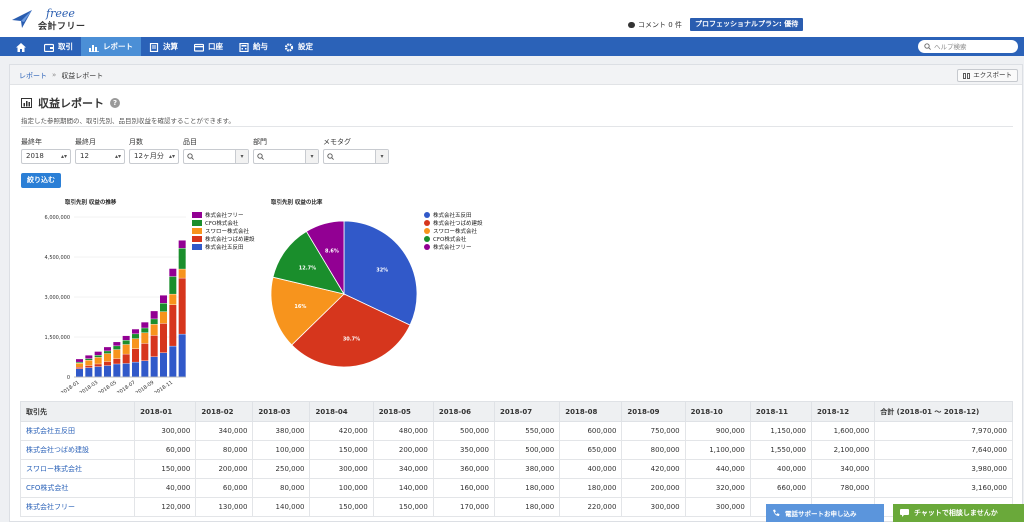  I want to click on comment-counter: コメント 0 件, so click(655, 25).